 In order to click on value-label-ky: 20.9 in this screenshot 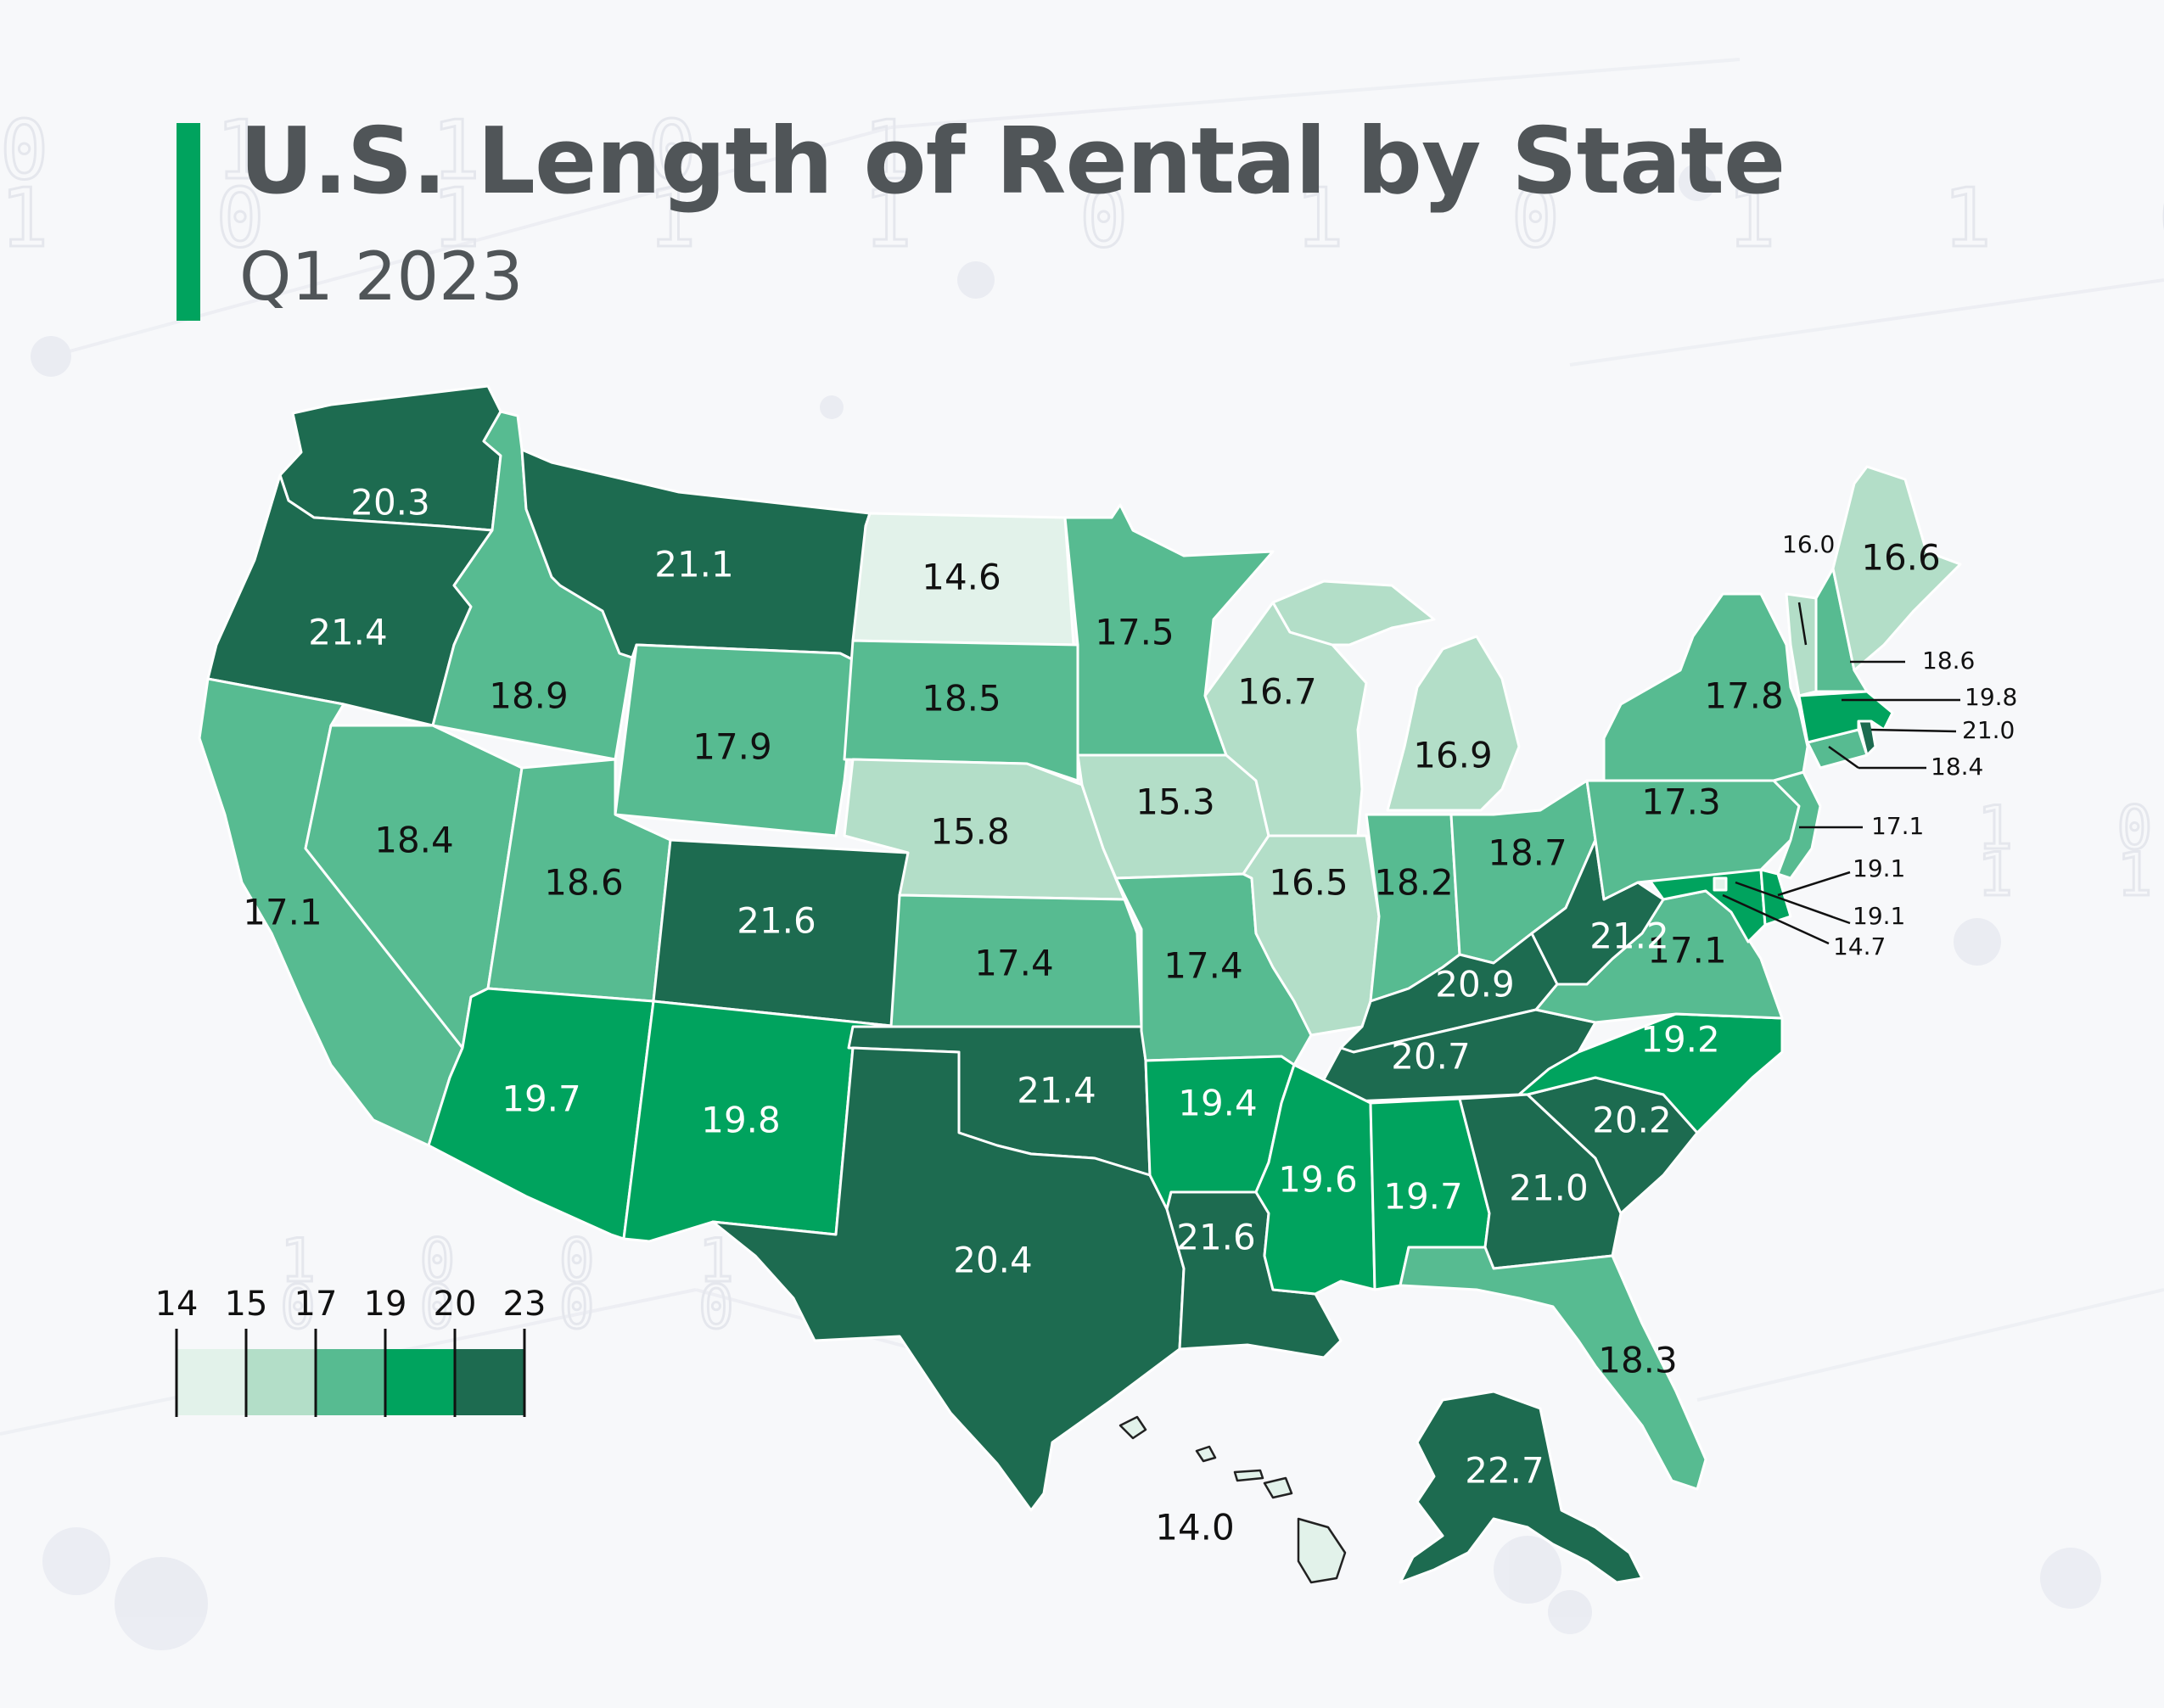, I will do `click(1475, 985)`.